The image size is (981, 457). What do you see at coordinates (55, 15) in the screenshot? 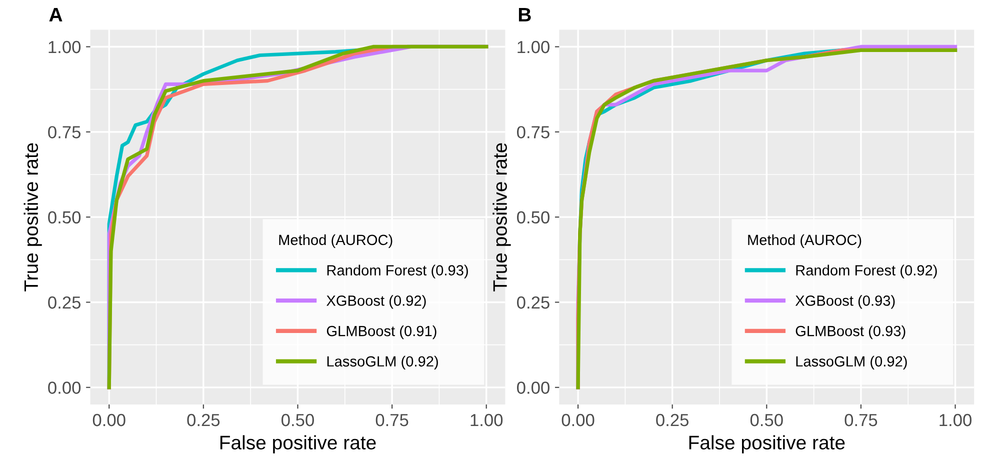
I see `chart-title: A` at bounding box center [55, 15].